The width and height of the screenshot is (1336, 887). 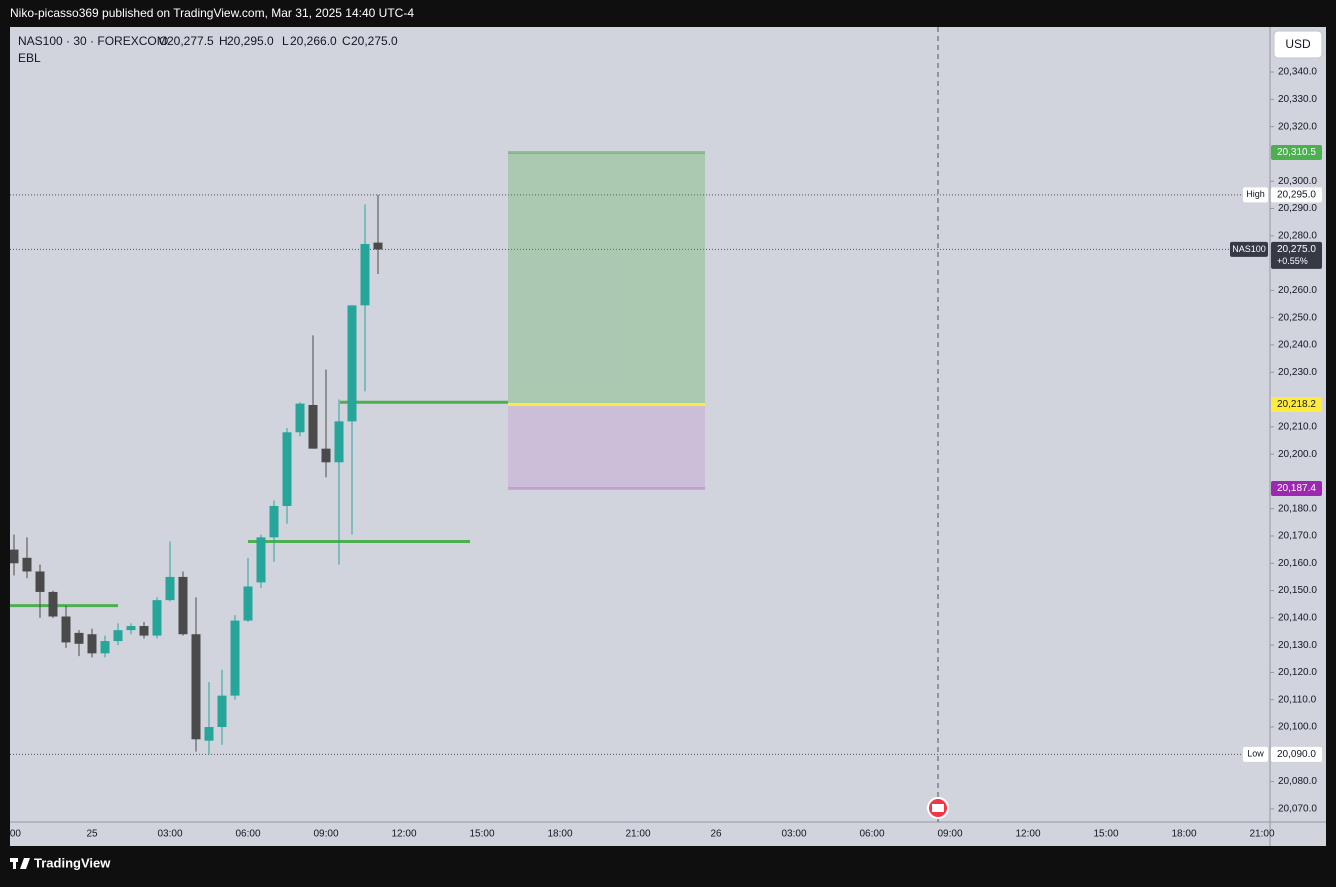 I want to click on stop-label: 20,187.4, so click(x=1296, y=488).